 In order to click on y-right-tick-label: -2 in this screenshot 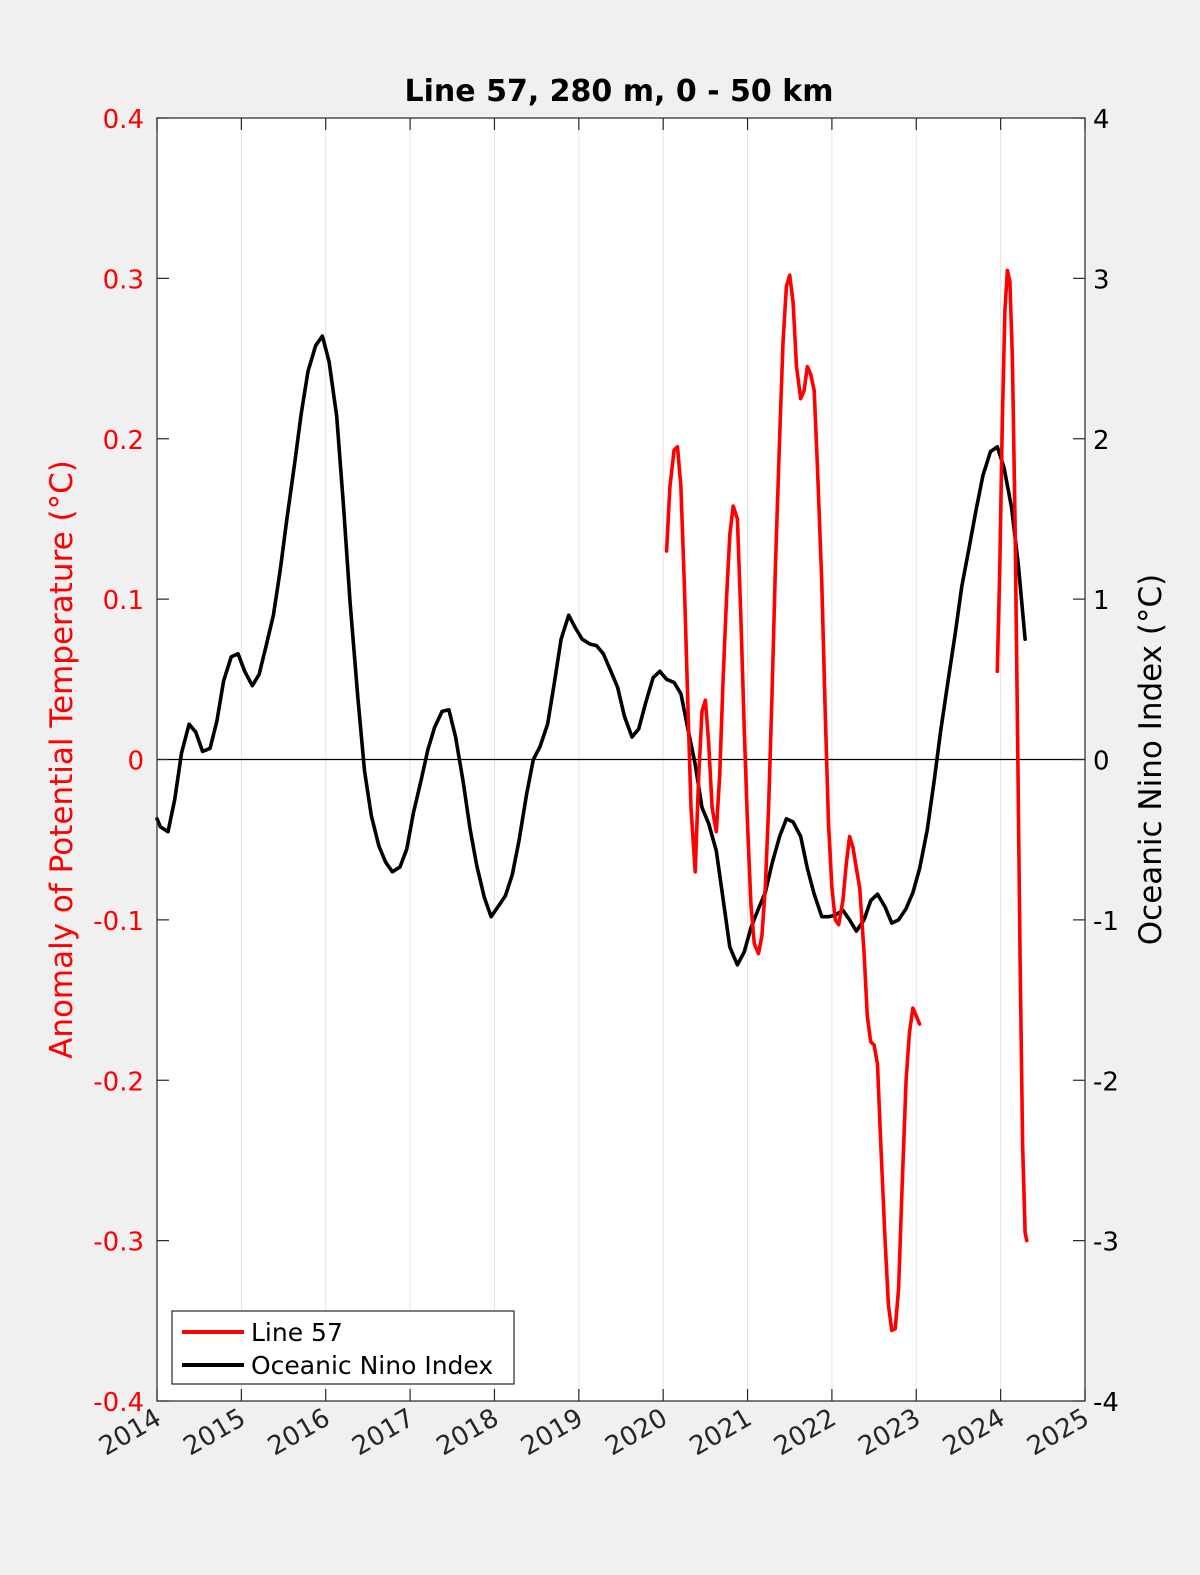, I will do `click(1106, 1082)`.